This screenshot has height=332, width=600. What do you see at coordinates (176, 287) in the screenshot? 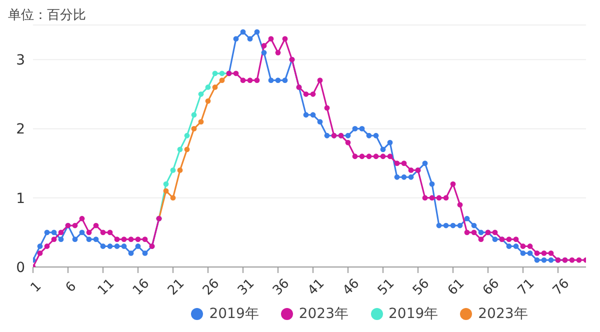
I see `x-tick-label: 21` at bounding box center [176, 287].